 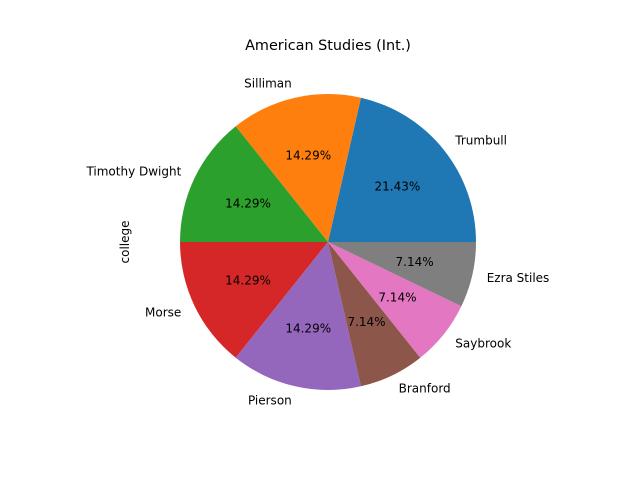 What do you see at coordinates (254, 300) in the screenshot?
I see `pie-slice-morse` at bounding box center [254, 300].